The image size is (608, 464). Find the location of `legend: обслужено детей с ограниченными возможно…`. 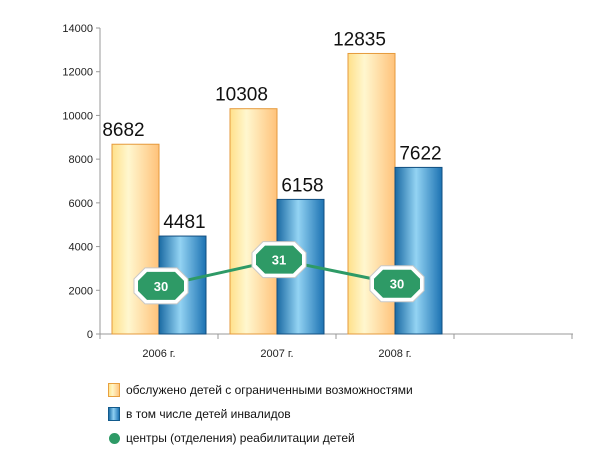

legend: обслужено детей с ограниченными возможно… is located at coordinates (338, 414).